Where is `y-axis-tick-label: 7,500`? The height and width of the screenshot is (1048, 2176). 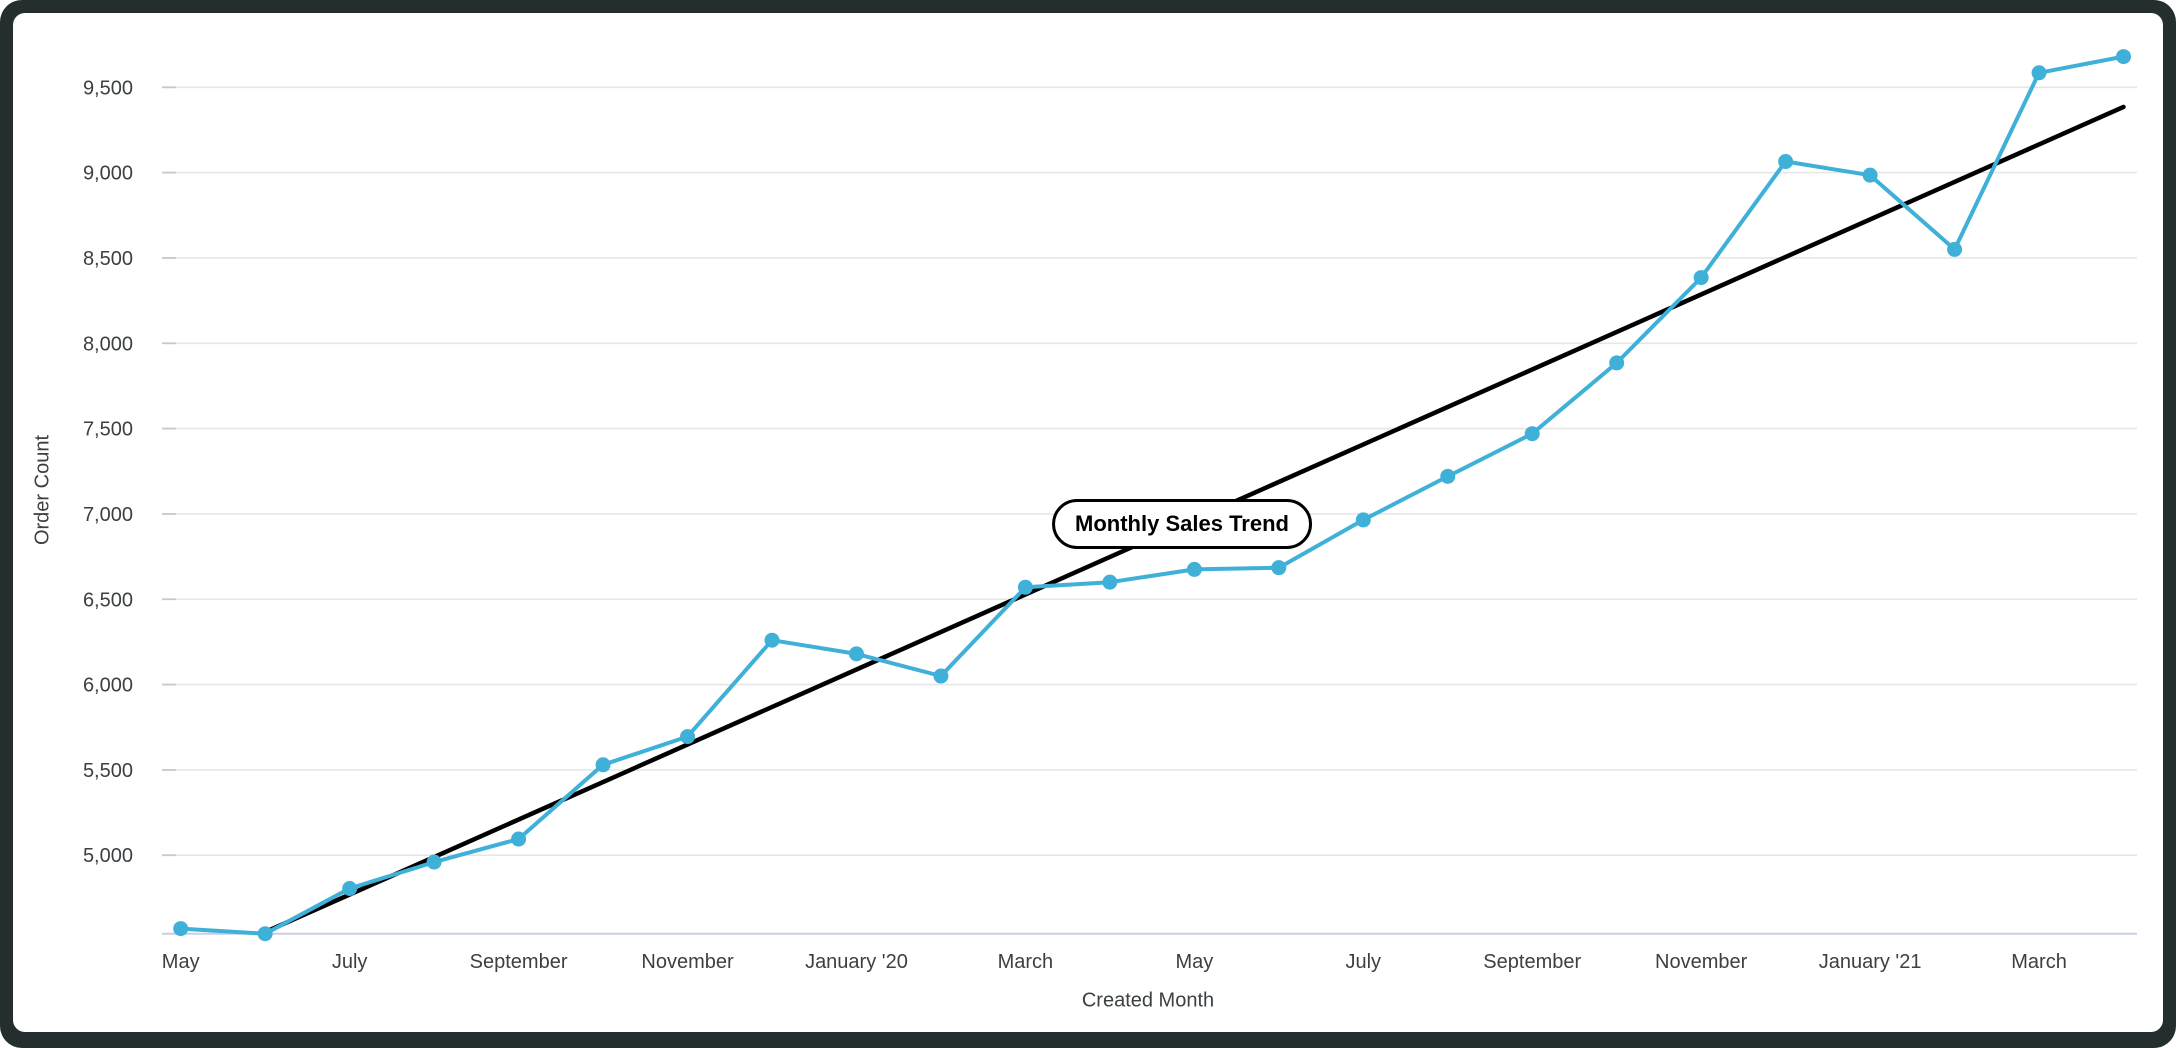 y-axis-tick-label: 7,500 is located at coordinates (108, 430).